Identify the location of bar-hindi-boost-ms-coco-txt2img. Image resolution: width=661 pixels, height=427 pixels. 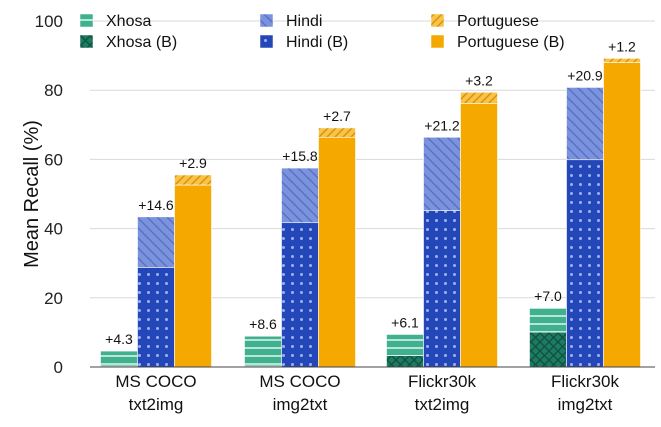
(156, 242).